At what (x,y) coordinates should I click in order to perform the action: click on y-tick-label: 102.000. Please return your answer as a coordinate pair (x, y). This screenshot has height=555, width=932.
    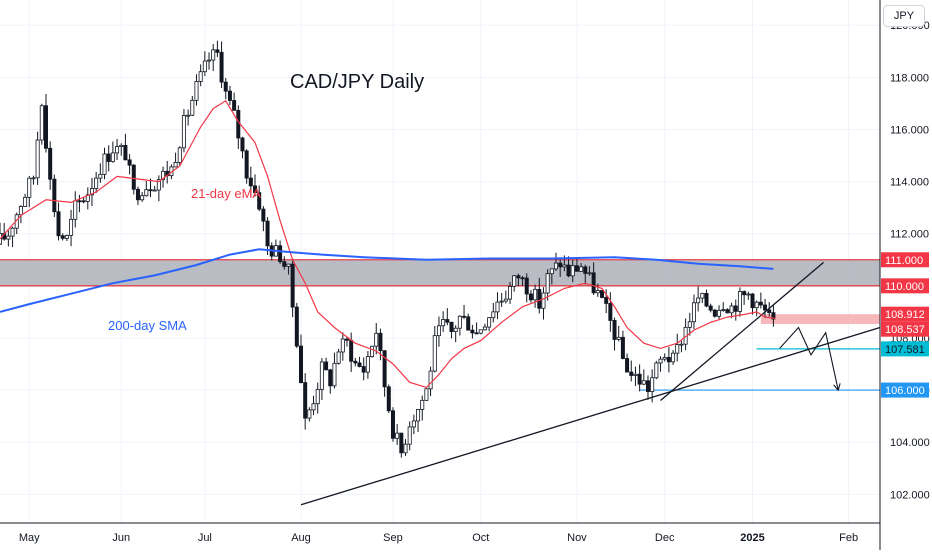
    Looking at the image, I should click on (910, 495).